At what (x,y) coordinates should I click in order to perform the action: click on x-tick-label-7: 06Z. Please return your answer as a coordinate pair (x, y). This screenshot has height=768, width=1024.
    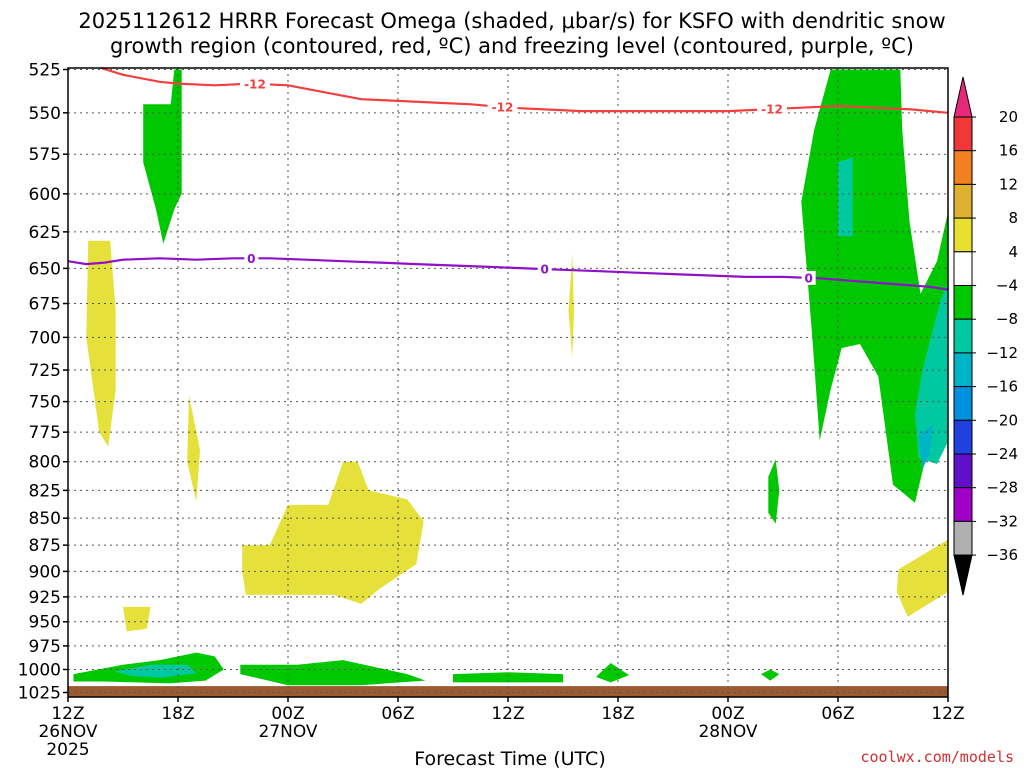
    Looking at the image, I should click on (837, 714).